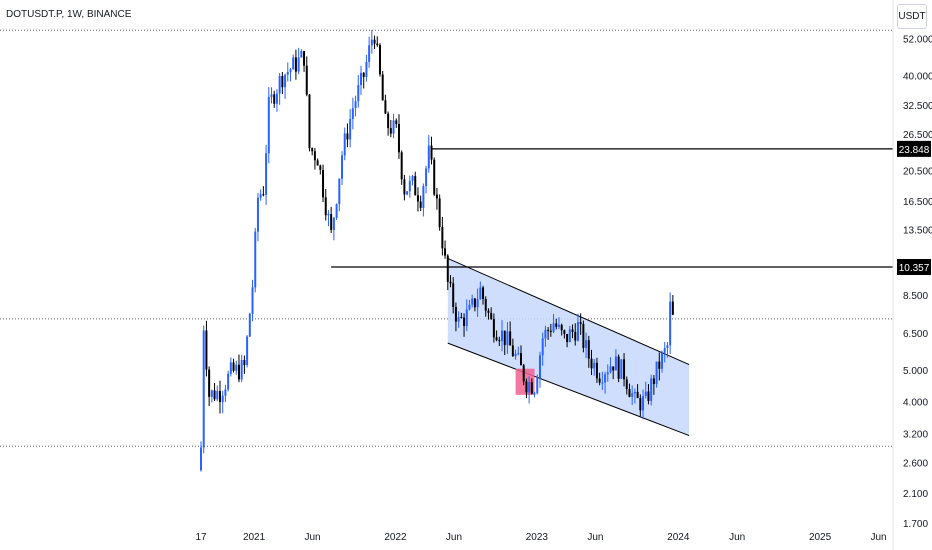 The width and height of the screenshot is (932, 550). I want to click on currency-button: USDT, so click(912, 16).